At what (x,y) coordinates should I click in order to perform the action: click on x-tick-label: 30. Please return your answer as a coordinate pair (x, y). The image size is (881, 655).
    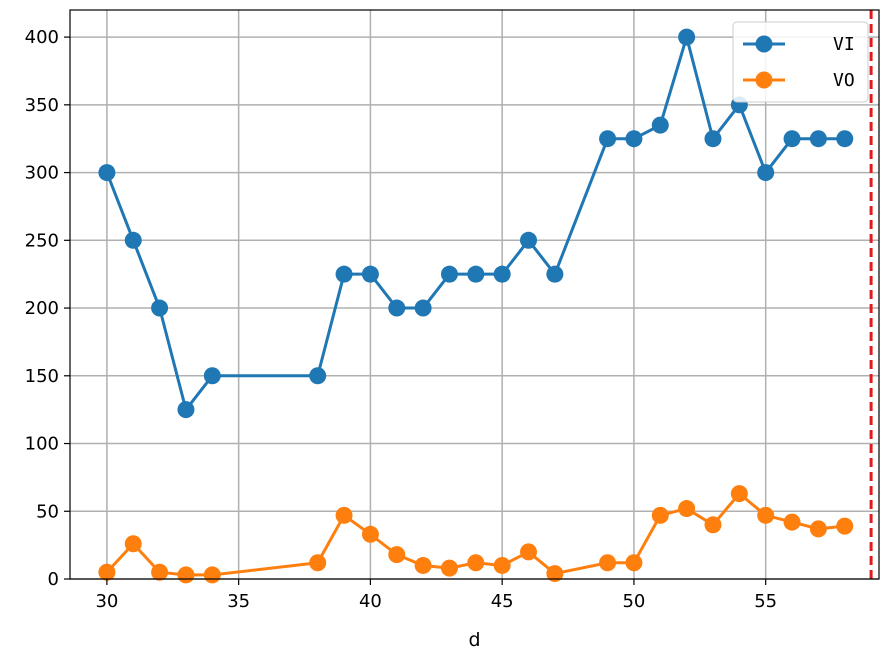
    Looking at the image, I should click on (106, 601).